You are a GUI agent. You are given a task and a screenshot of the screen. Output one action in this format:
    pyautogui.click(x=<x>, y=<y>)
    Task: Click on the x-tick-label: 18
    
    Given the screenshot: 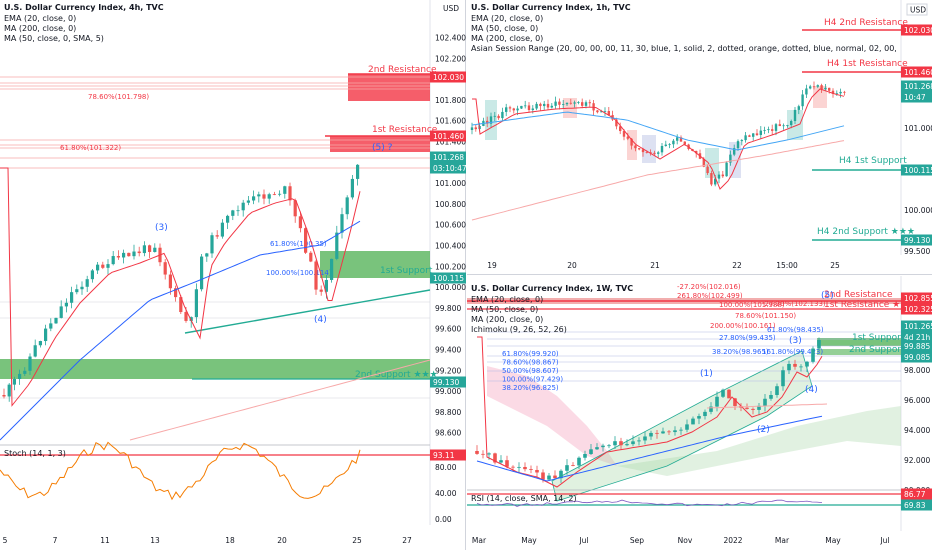 What is the action you would take?
    pyautogui.click(x=230, y=540)
    